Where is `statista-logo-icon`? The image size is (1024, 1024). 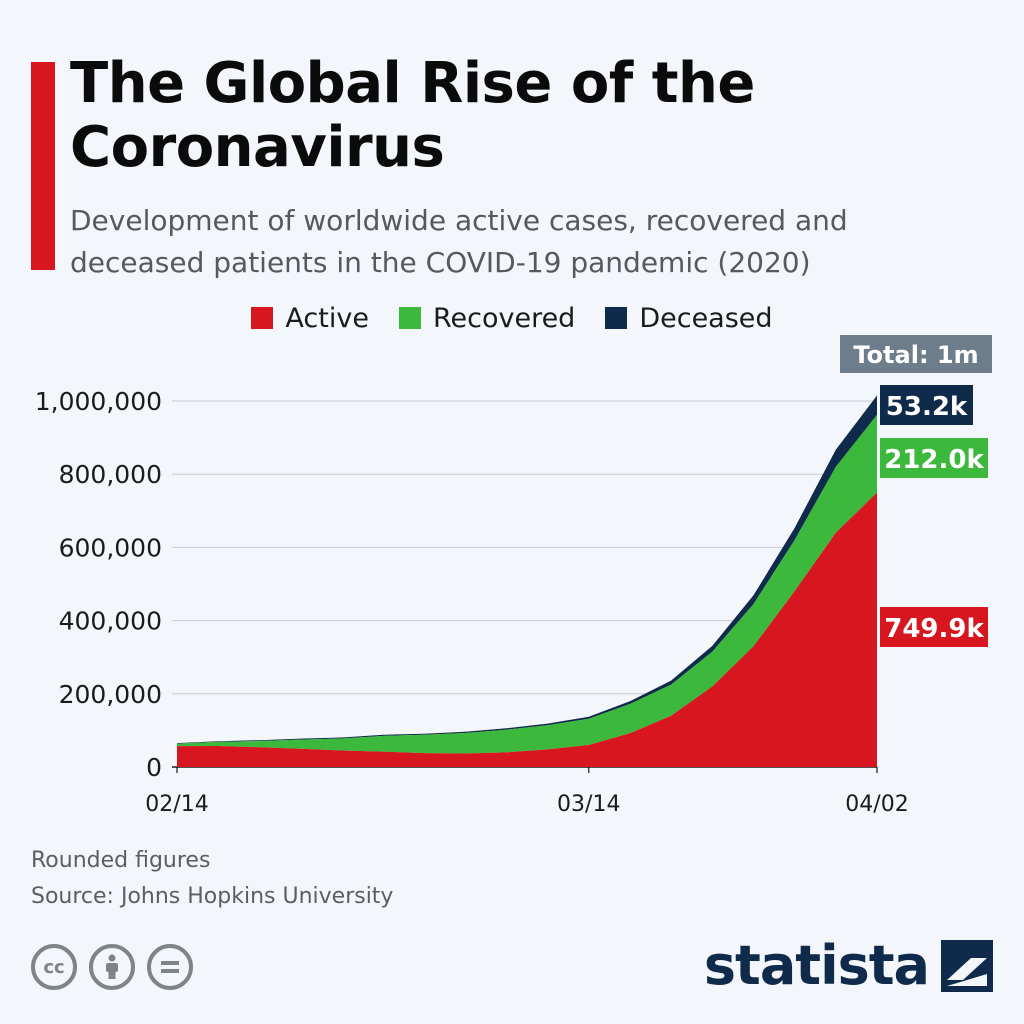
statista-logo-icon is located at coordinates (967, 965).